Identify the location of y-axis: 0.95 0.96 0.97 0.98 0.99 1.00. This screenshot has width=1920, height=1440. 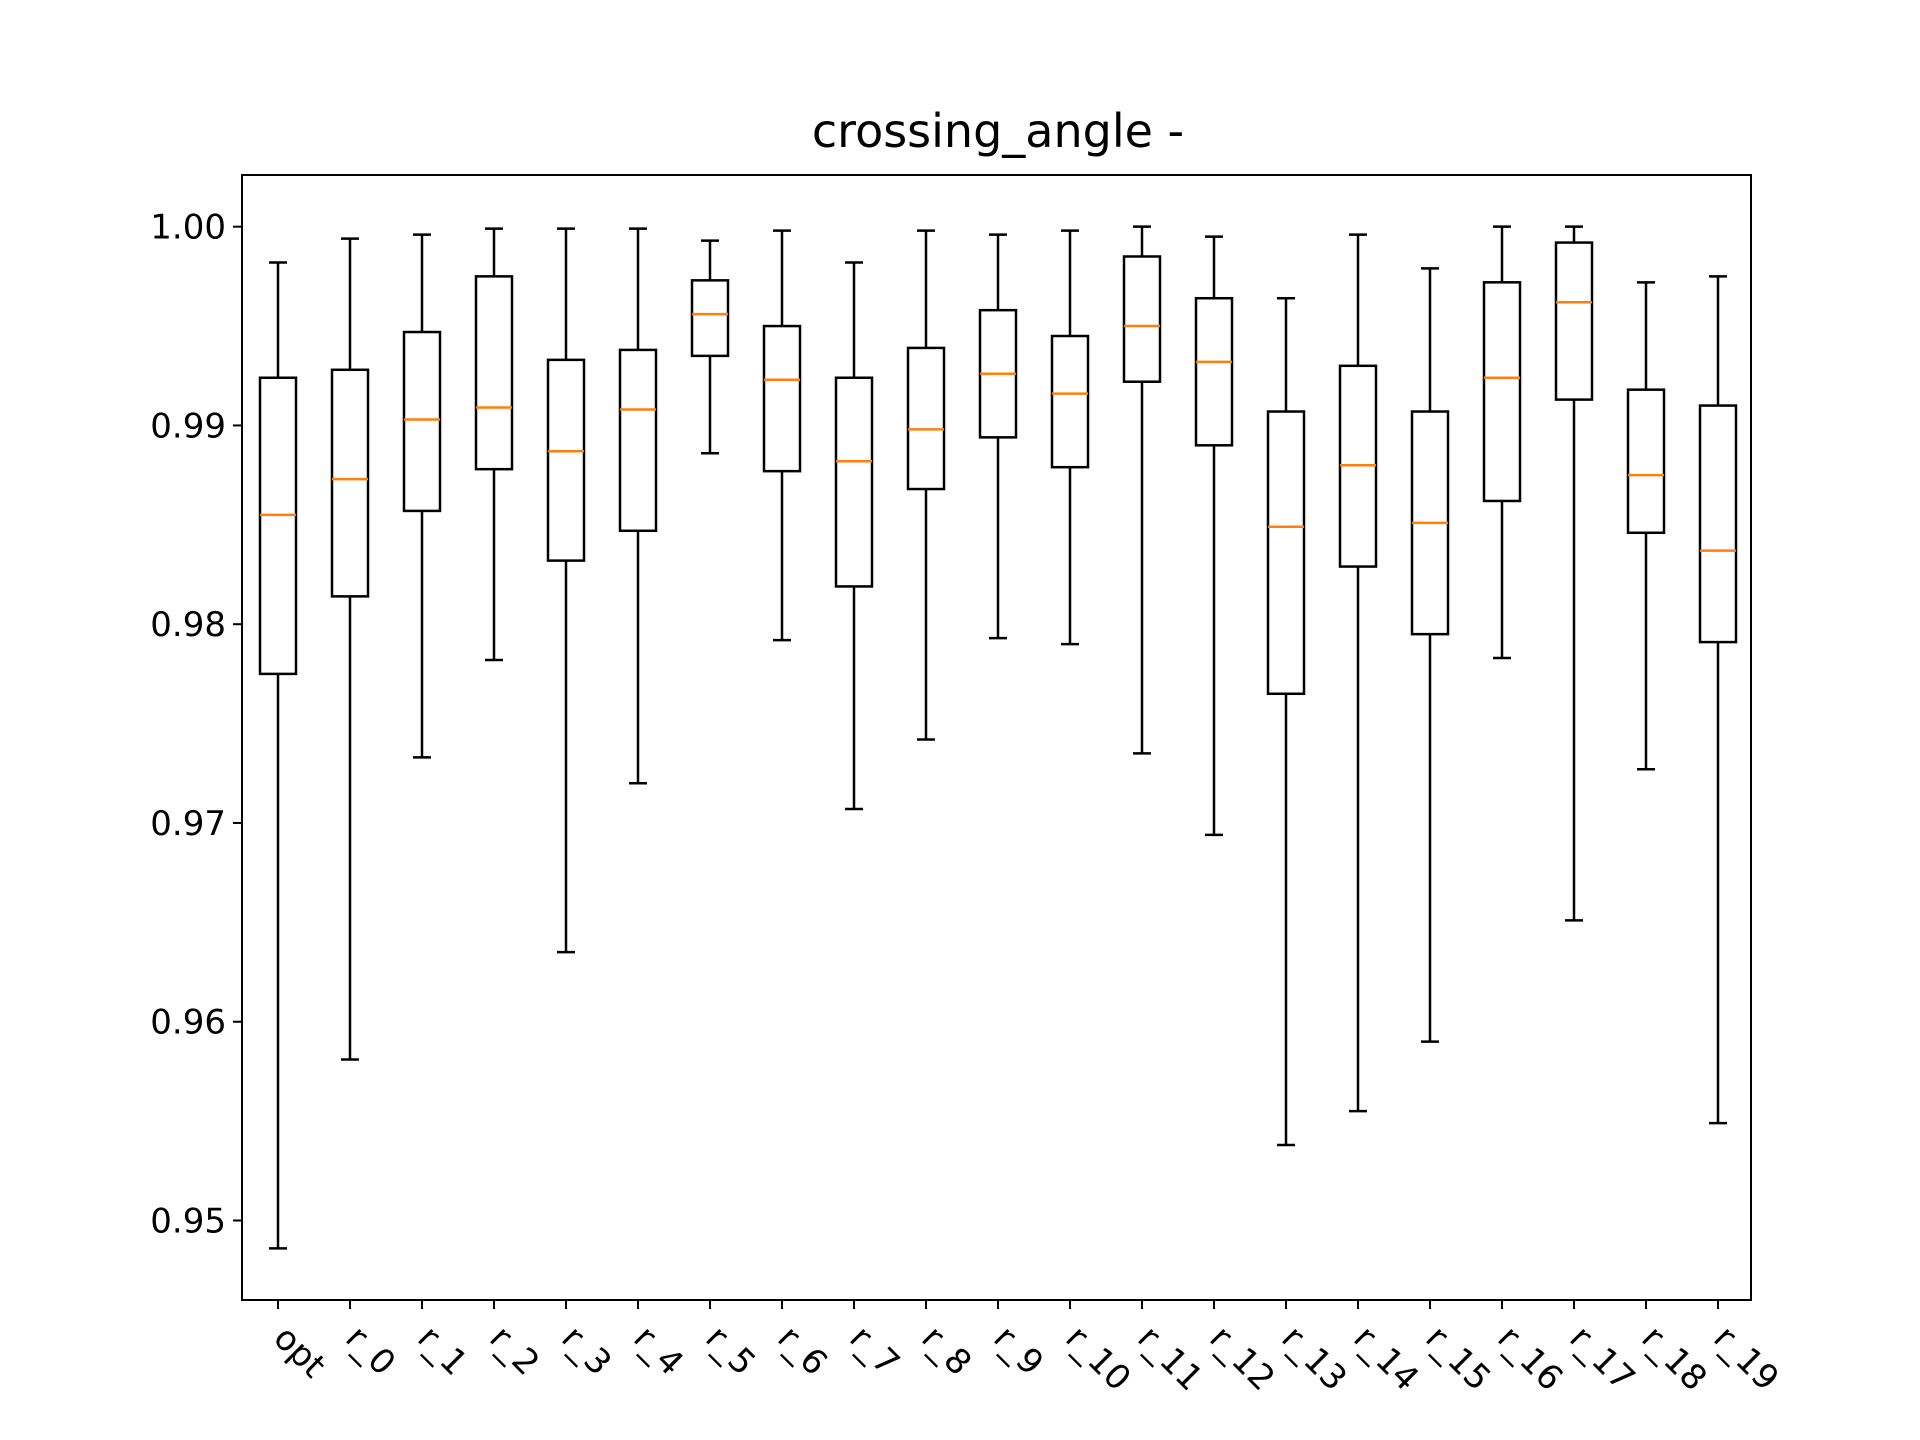
(196, 724).